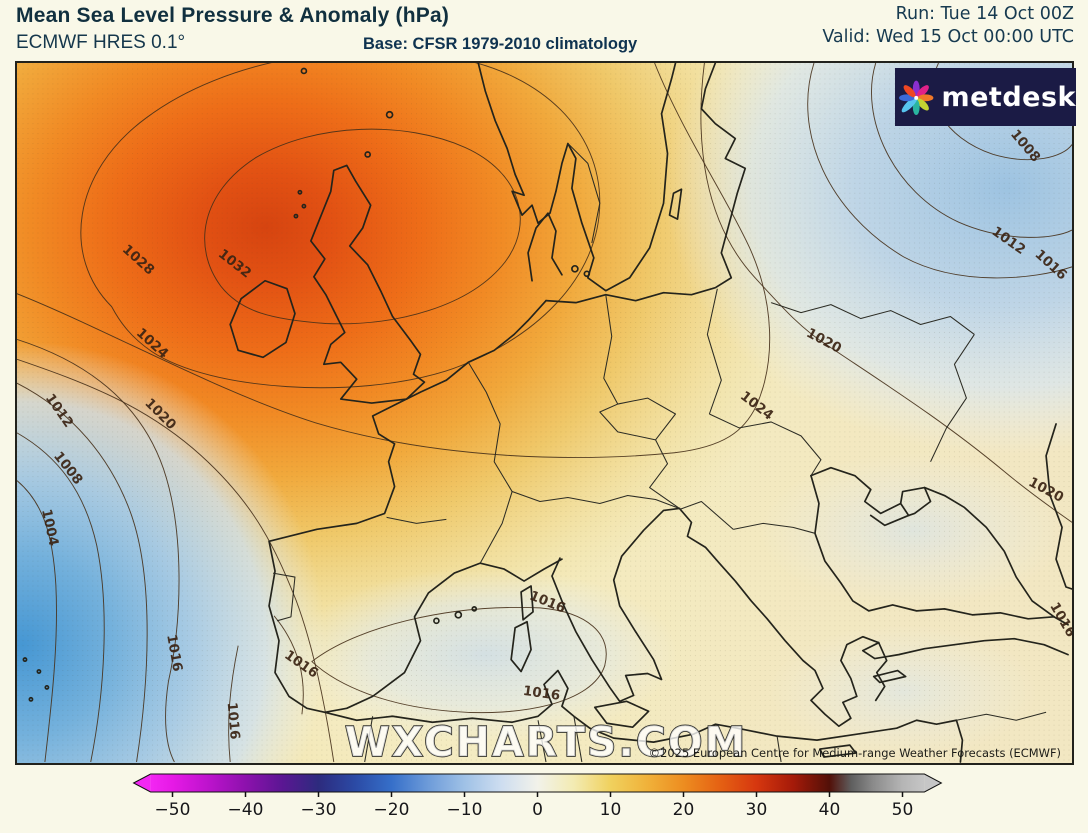 The height and width of the screenshot is (833, 1088). What do you see at coordinates (233, 15) in the screenshot?
I see `page-title: Mean Sea Level Pressure & Anomaly (hPa)` at bounding box center [233, 15].